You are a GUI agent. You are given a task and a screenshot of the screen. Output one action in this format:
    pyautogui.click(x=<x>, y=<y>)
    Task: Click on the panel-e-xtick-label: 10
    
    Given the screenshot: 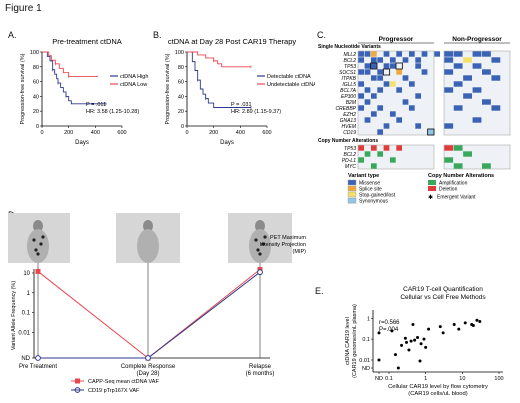 What is the action you would take?
    pyautogui.click(x=462, y=379)
    